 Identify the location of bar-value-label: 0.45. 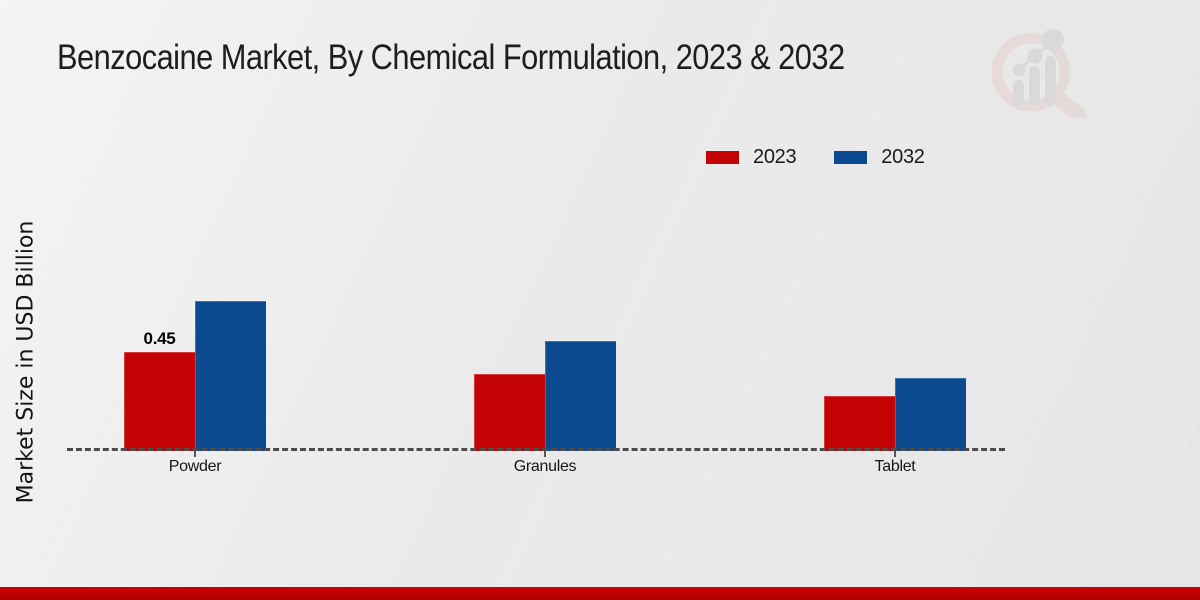
(159, 338).